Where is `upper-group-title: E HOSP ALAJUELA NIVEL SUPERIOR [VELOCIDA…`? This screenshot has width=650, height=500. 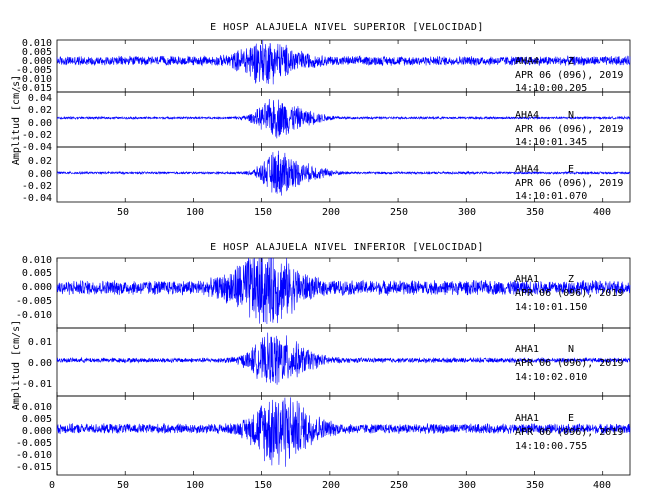 upper-group-title: E HOSP ALAJUELA NIVEL SUPERIOR [VELOCIDA… is located at coordinates (347, 27).